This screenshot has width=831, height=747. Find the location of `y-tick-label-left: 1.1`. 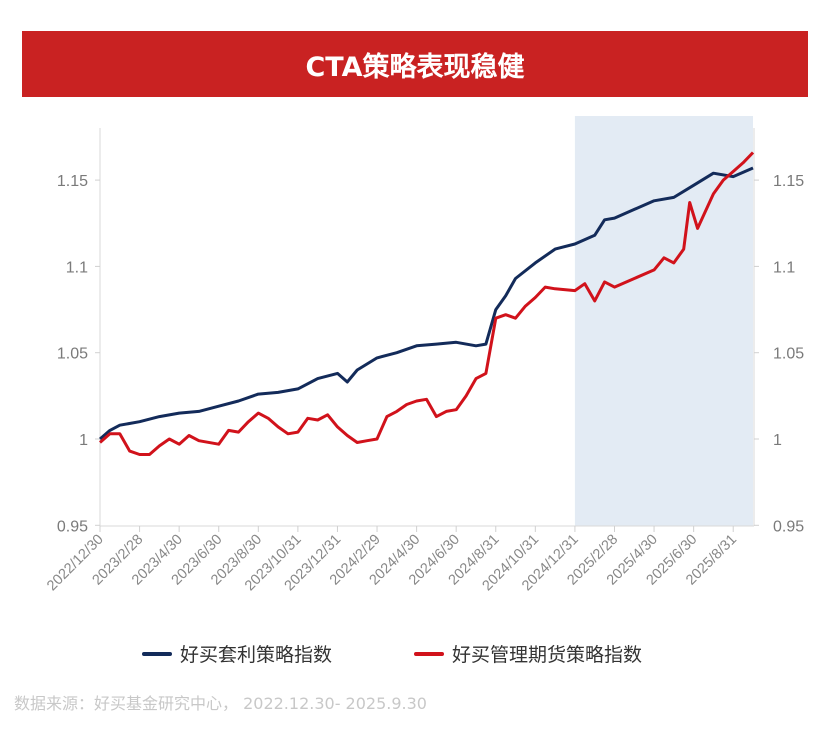

y-tick-label-left: 1.1 is located at coordinates (77, 267).